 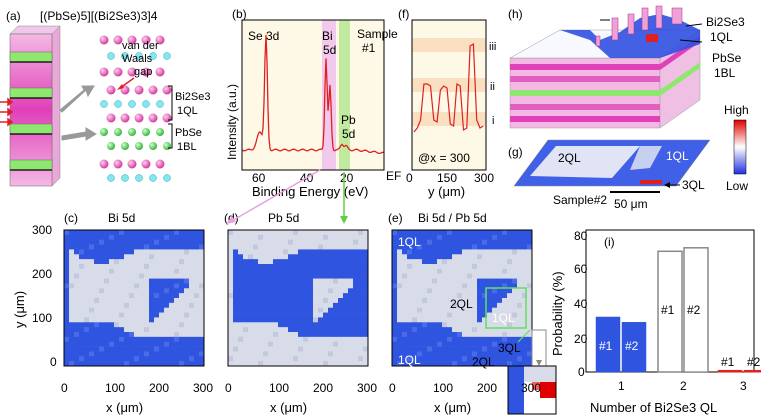 What do you see at coordinates (395, 218) in the screenshot?
I see `panel-e-label: (e)` at bounding box center [395, 218].